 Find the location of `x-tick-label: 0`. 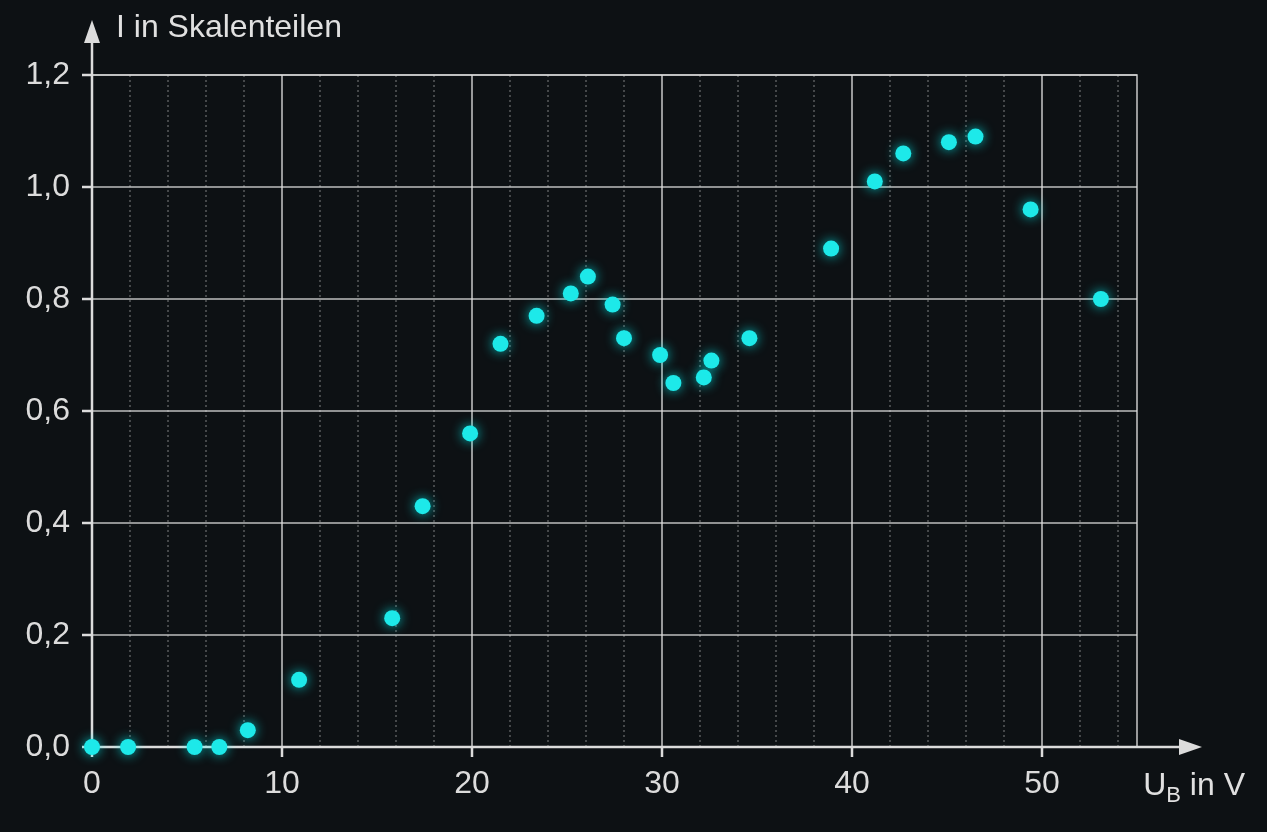

x-tick-label: 0 is located at coordinates (92, 782).